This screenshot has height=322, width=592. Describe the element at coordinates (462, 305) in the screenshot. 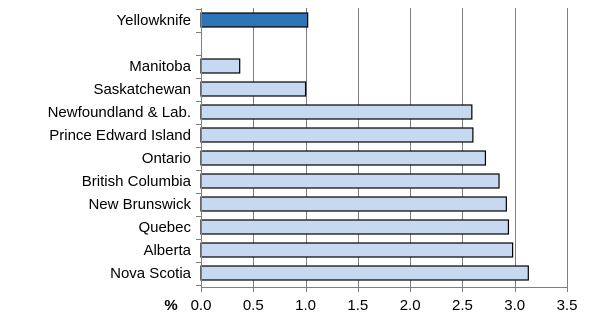

I see `x-tick-label: 2.5` at that location.